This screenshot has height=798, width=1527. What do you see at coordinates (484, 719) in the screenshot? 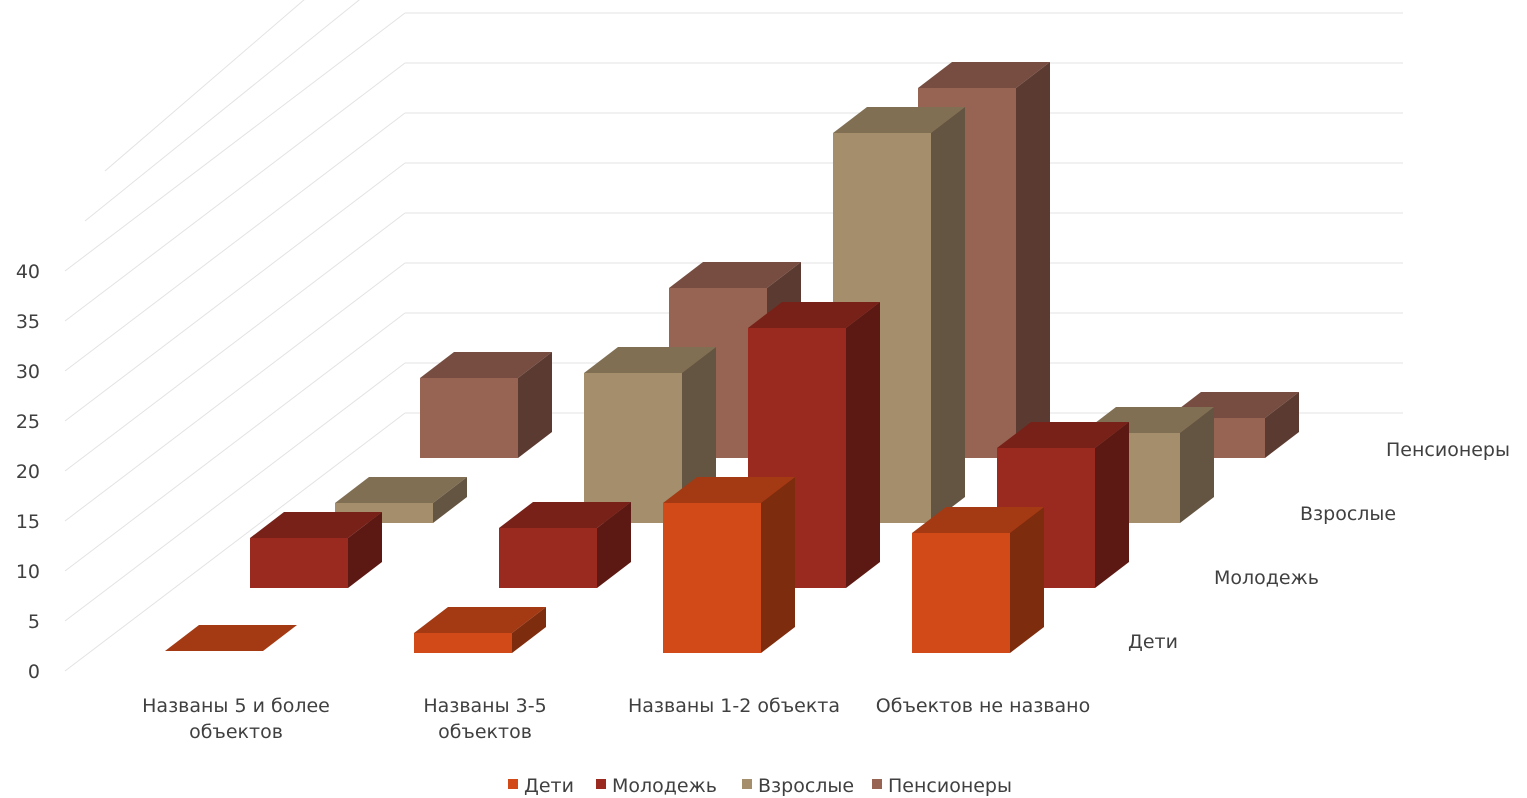
I see `x-category-label: Названы 3-5 объектов` at bounding box center [484, 719].